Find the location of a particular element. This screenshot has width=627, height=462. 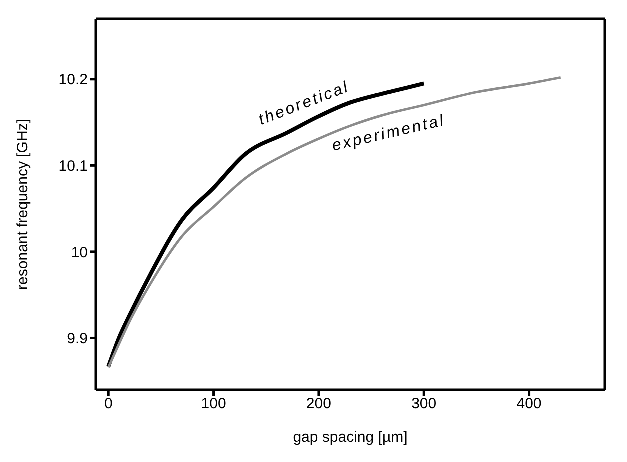

y-tick-label: 10 is located at coordinates (79, 253).